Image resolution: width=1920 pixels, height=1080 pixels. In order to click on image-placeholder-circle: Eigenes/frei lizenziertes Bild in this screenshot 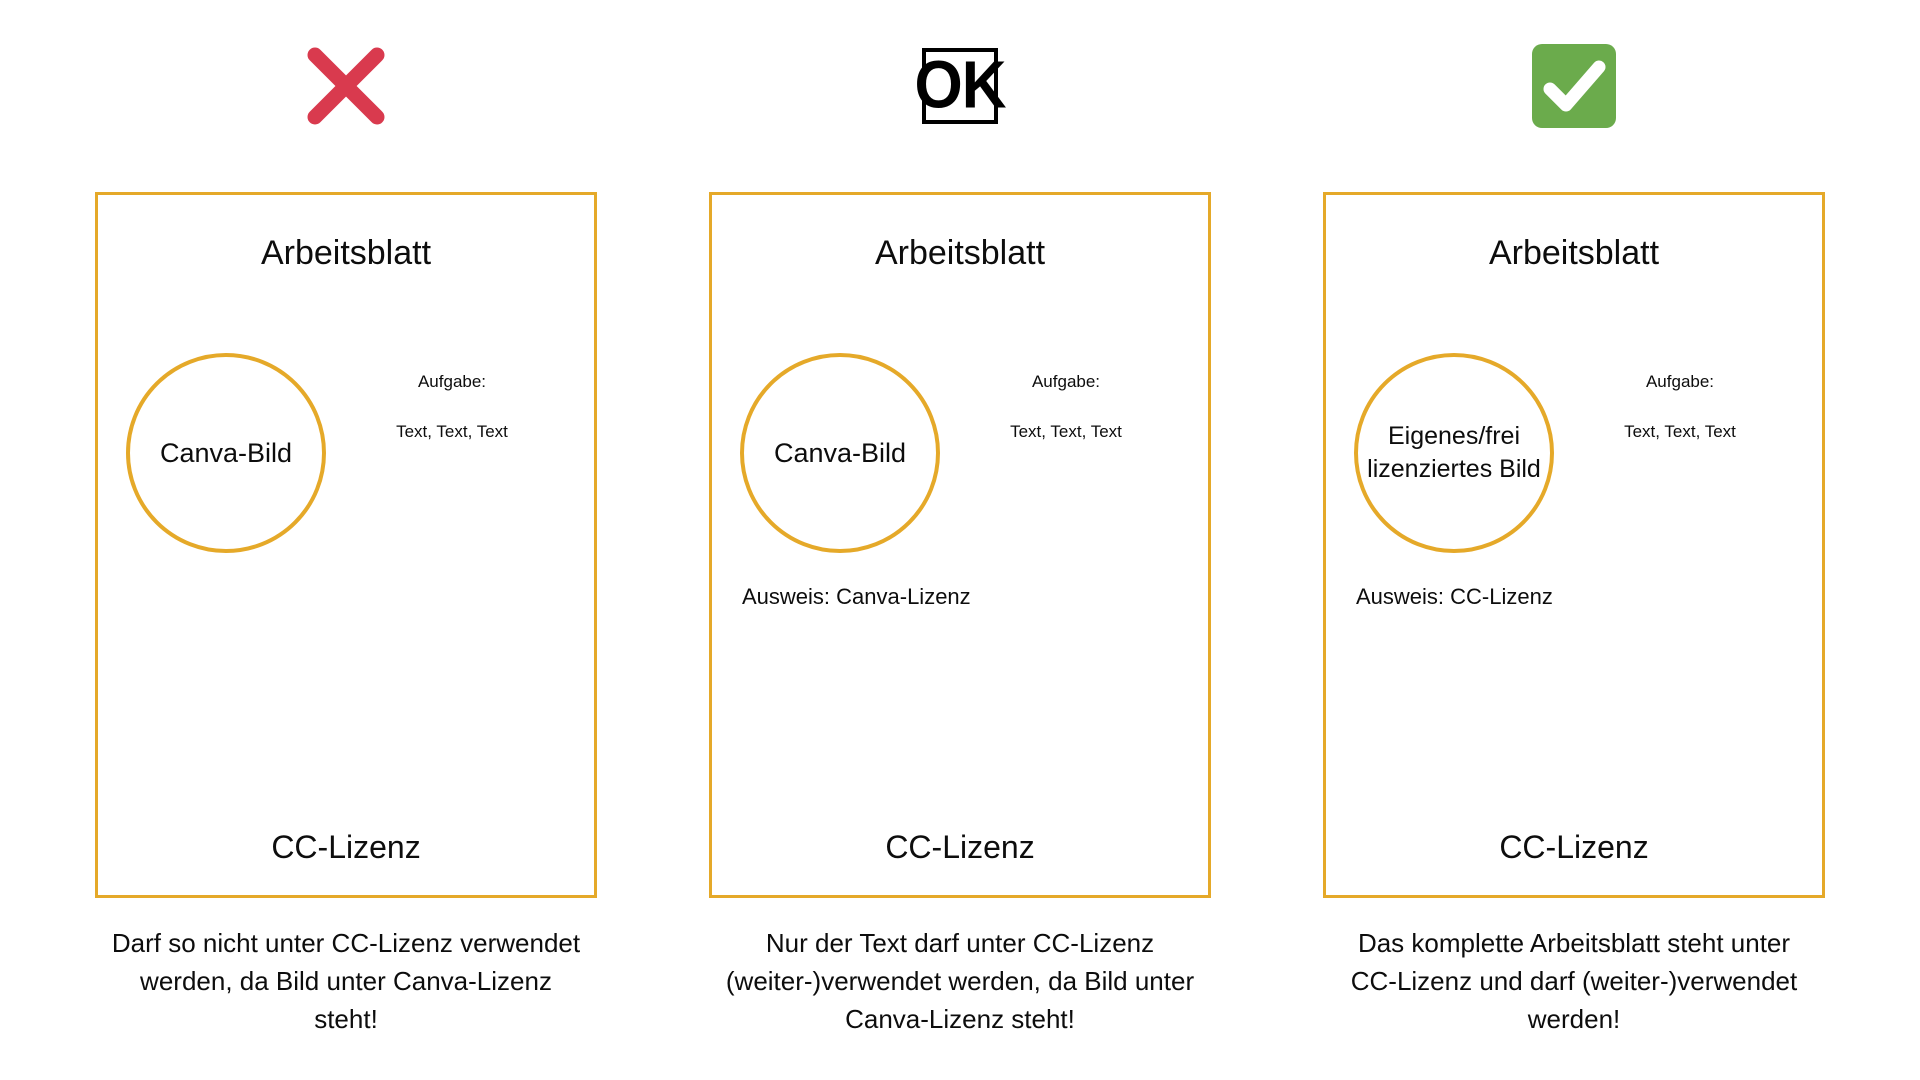, I will do `click(1454, 453)`.